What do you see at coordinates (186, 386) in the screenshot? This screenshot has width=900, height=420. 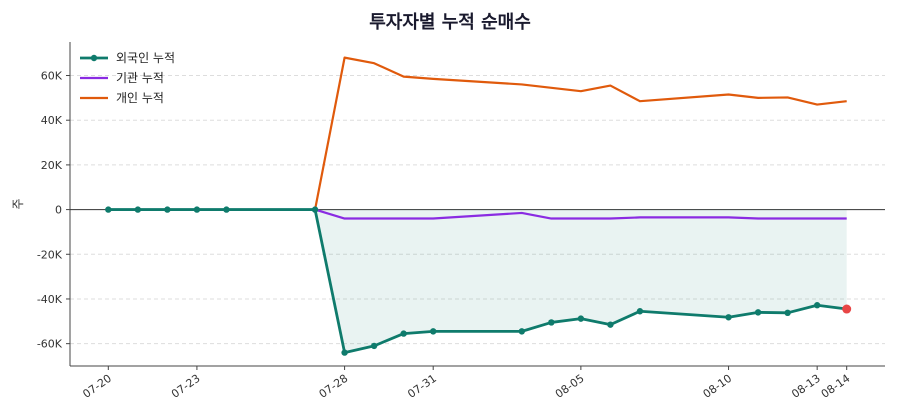 I see `x-tick-label: 07-23` at bounding box center [186, 386].